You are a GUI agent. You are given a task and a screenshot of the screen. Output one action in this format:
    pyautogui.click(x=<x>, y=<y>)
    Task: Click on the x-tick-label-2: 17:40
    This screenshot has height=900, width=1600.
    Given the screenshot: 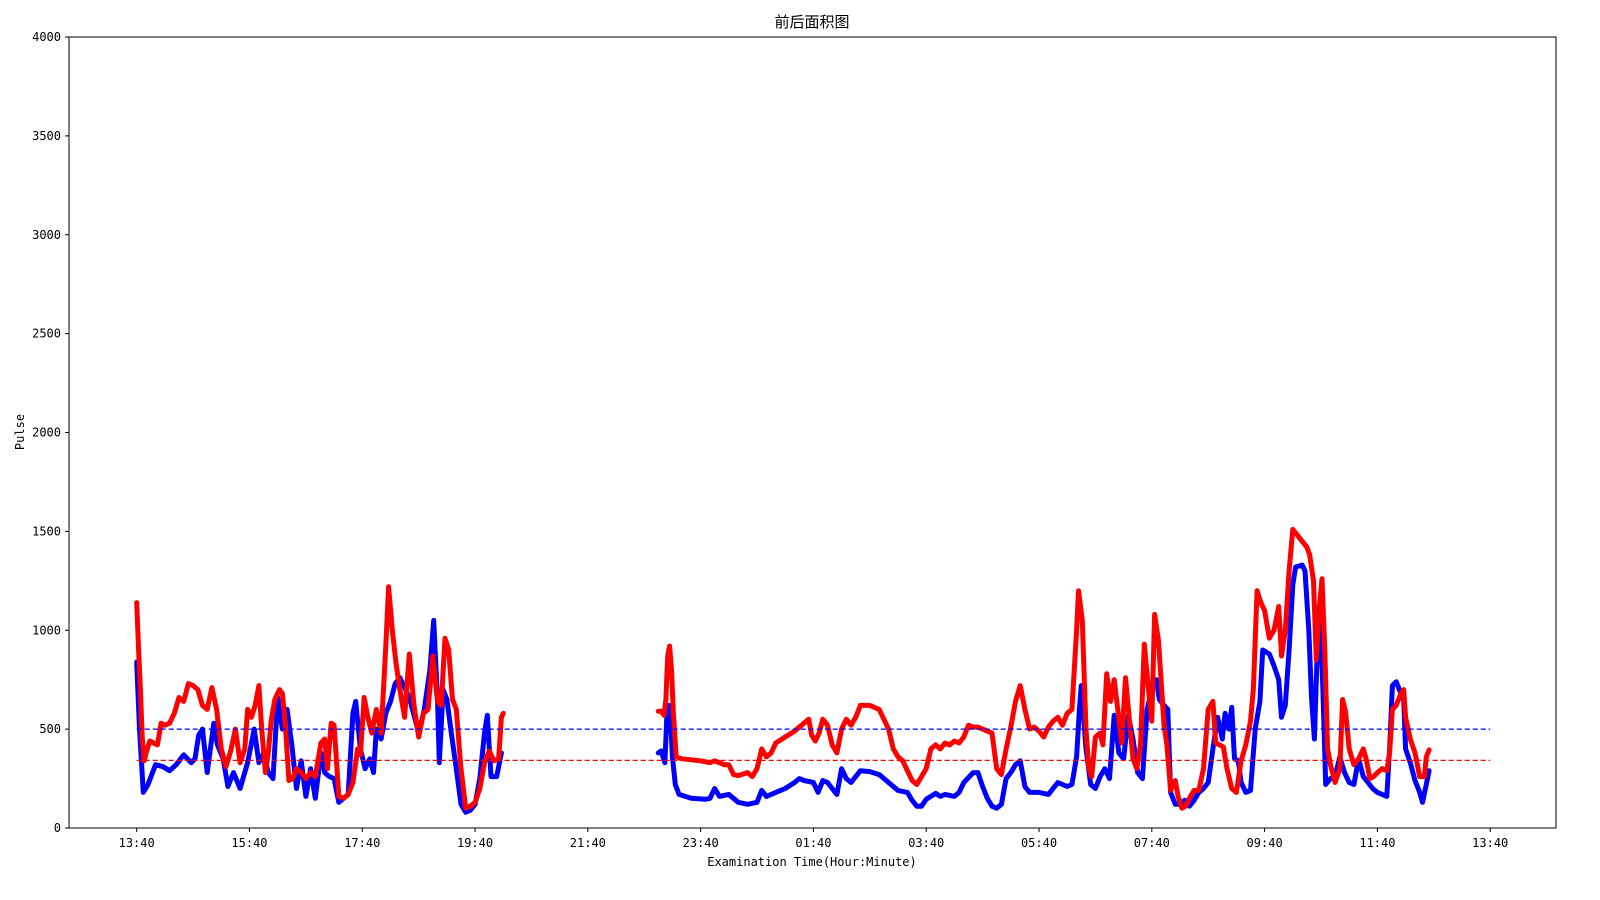 What is the action you would take?
    pyautogui.click(x=362, y=843)
    